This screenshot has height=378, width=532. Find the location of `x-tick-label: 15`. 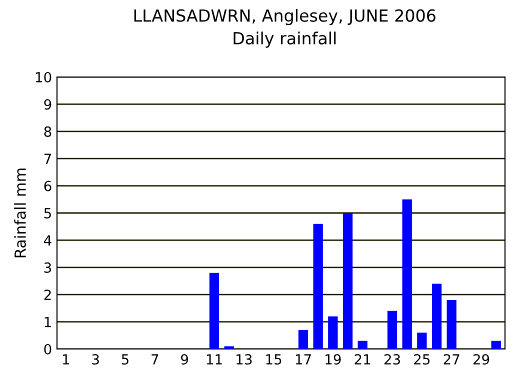

x-tick-label: 15 is located at coordinates (274, 359).